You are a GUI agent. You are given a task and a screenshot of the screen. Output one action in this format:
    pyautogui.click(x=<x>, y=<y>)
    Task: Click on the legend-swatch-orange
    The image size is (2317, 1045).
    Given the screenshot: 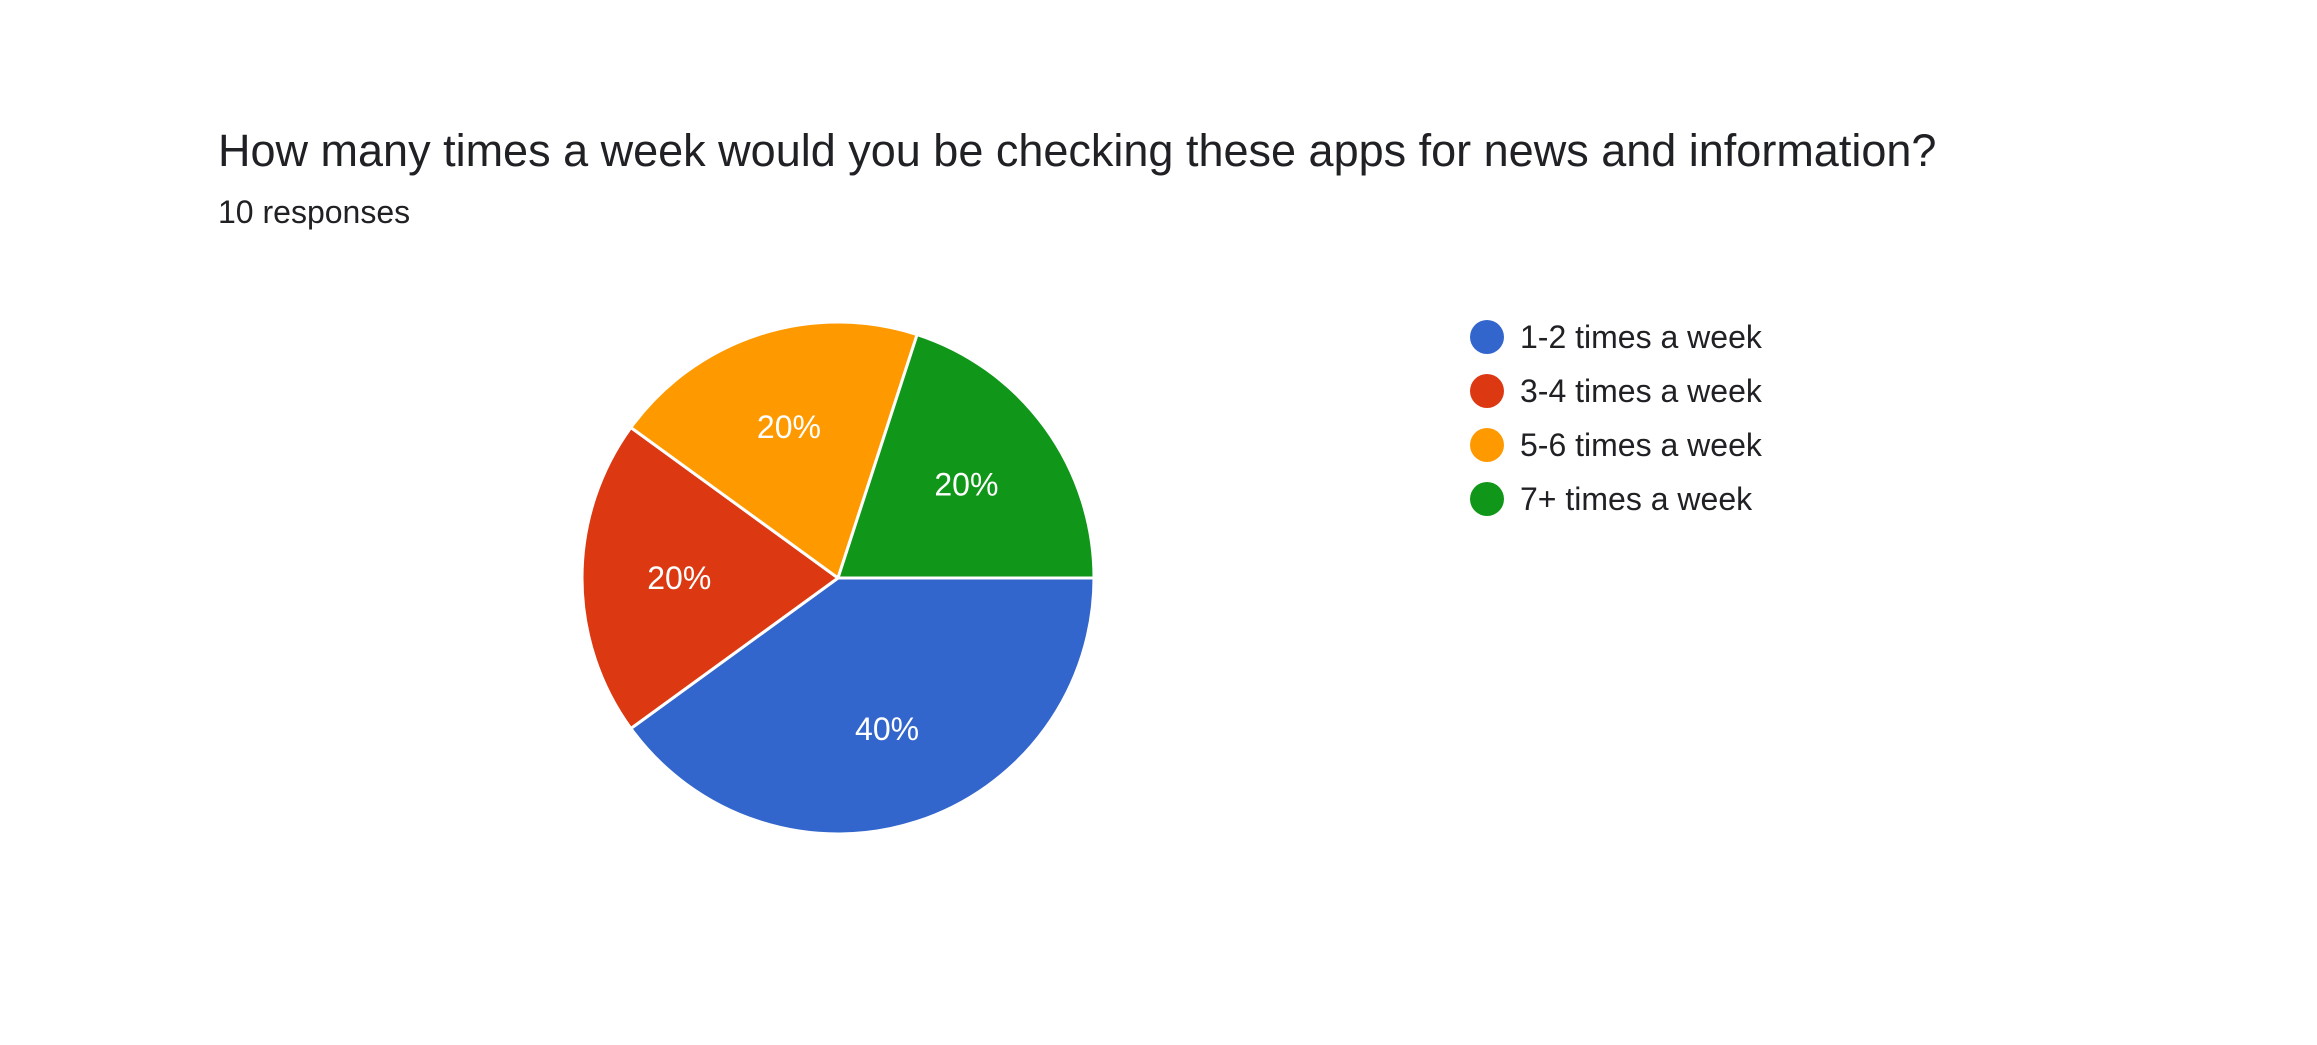 What is the action you would take?
    pyautogui.click(x=1487, y=445)
    